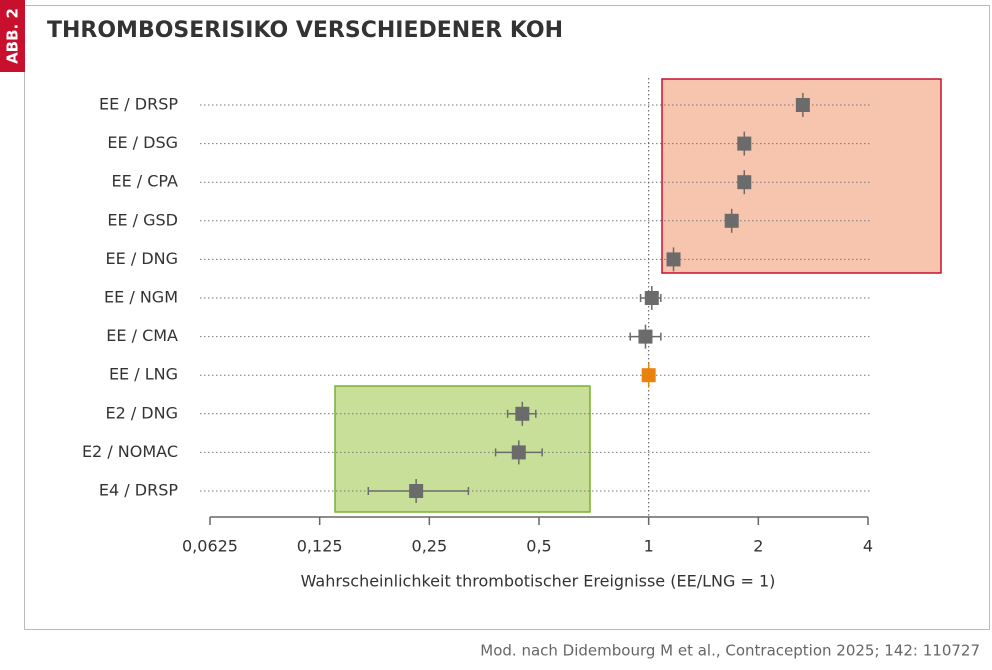 Image resolution: width=992 pixels, height=670 pixels. I want to click on x-tick-label: 0,25, so click(430, 546).